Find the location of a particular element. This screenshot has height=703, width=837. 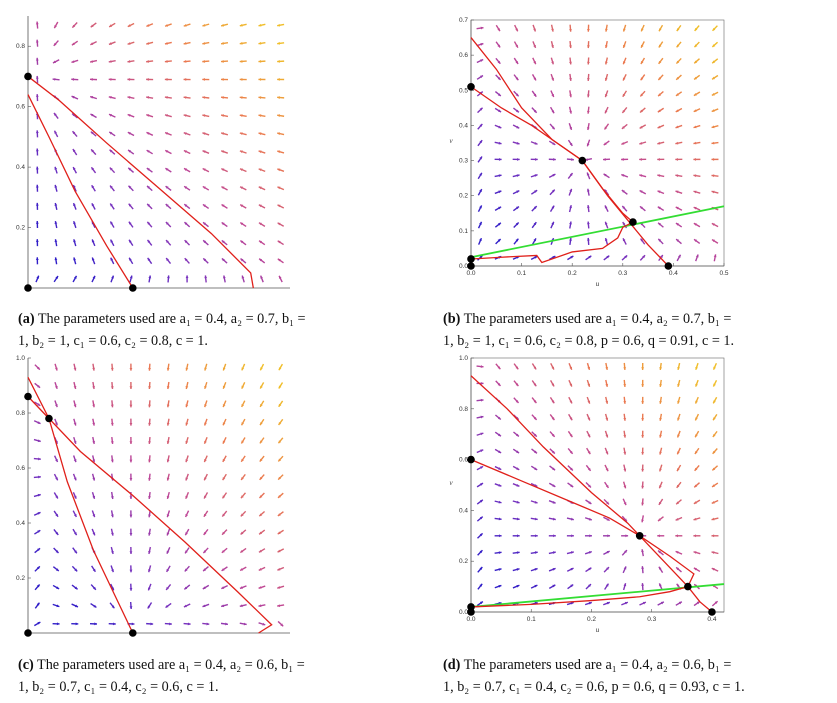

plot-frame is located at coordinates (597, 485).